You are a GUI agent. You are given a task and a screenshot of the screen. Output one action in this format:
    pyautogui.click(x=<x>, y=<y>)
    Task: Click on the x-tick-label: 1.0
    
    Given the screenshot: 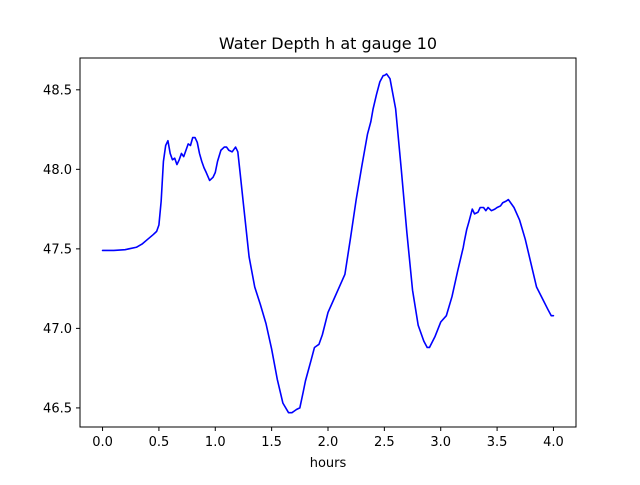 What is the action you would take?
    pyautogui.click(x=215, y=442)
    